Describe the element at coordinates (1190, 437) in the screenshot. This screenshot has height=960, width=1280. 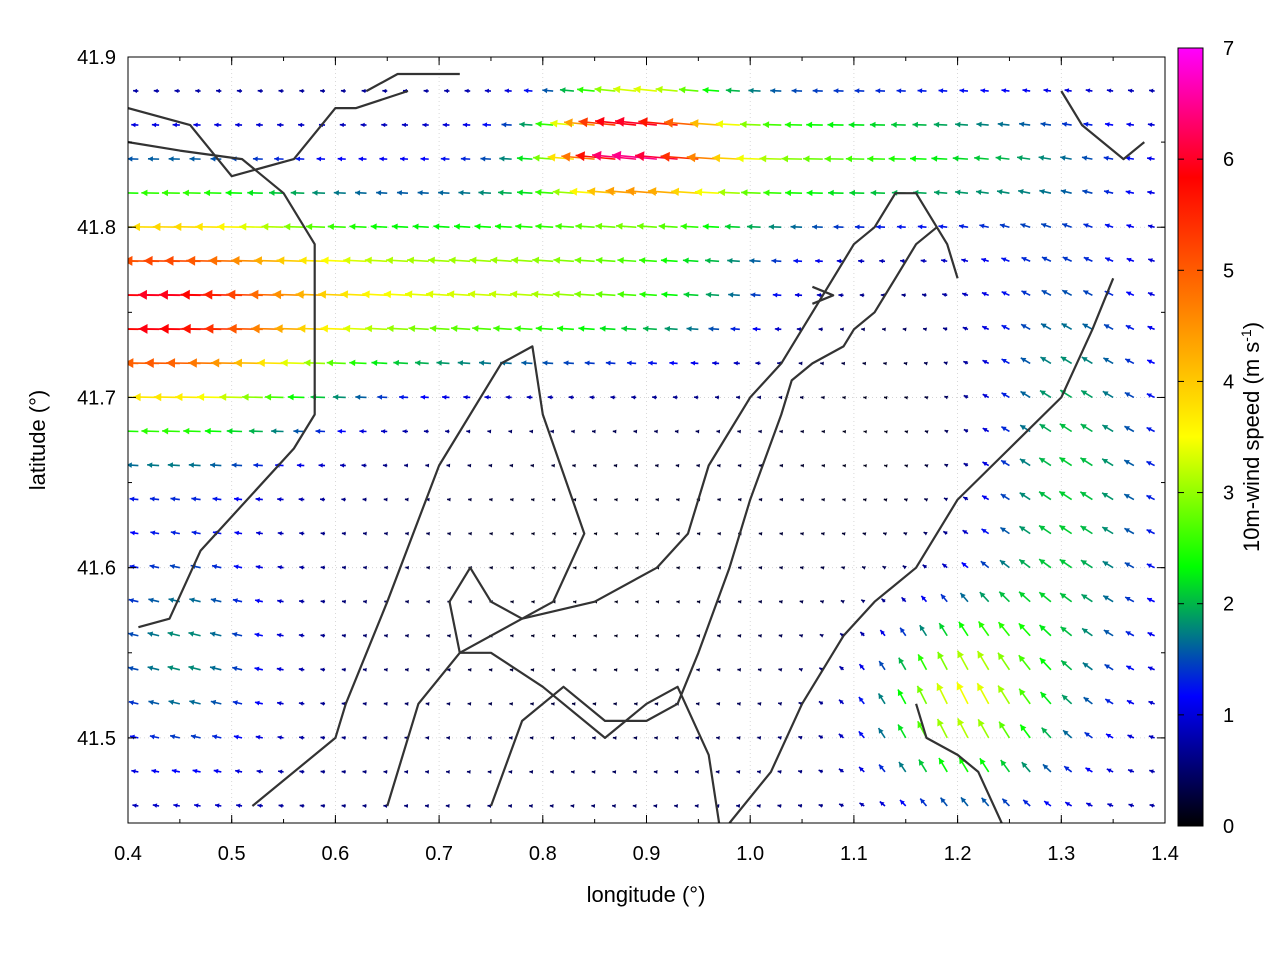
I see `colorbar-gradient` at that location.